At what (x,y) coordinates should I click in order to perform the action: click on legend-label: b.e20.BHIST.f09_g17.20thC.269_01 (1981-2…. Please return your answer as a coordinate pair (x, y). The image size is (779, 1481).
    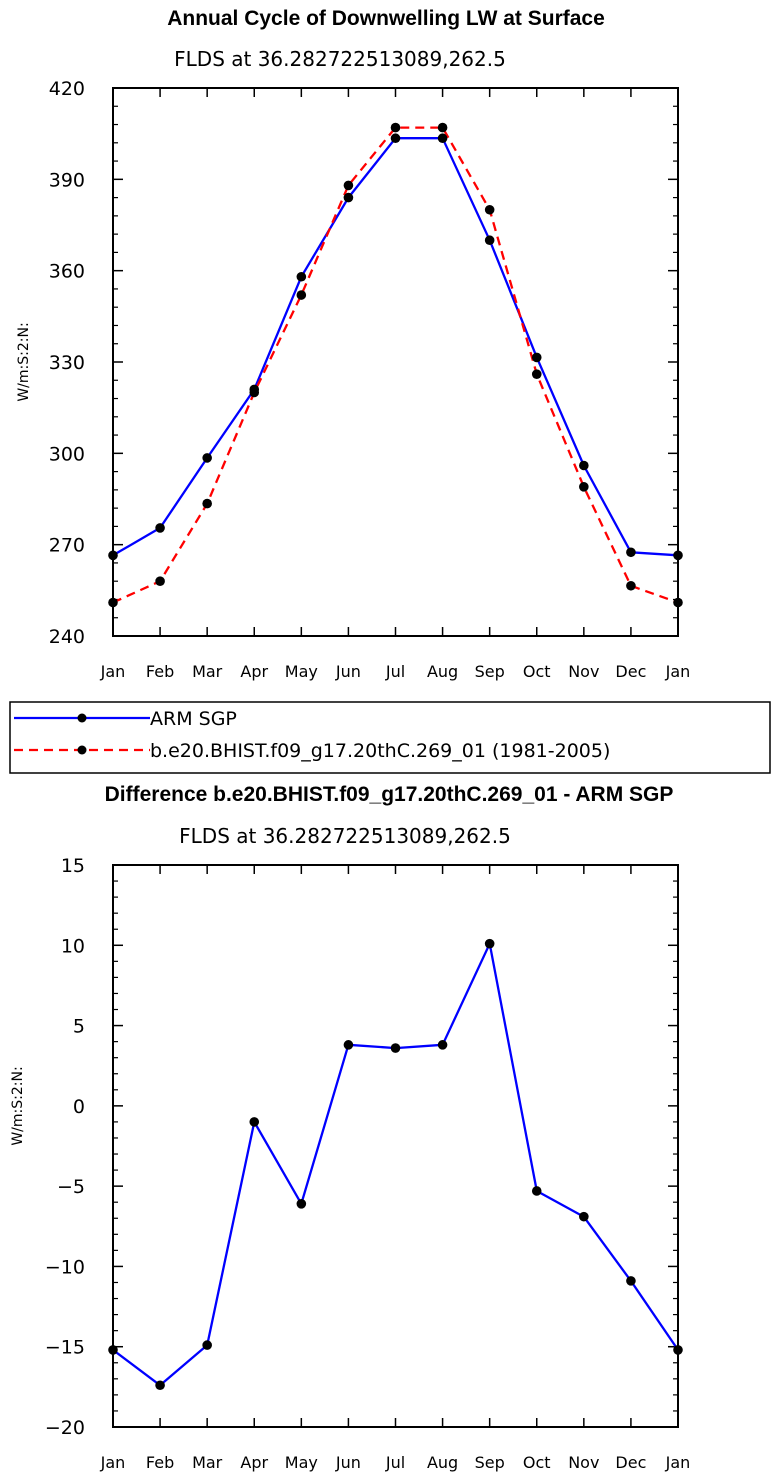
    Looking at the image, I should click on (380, 751).